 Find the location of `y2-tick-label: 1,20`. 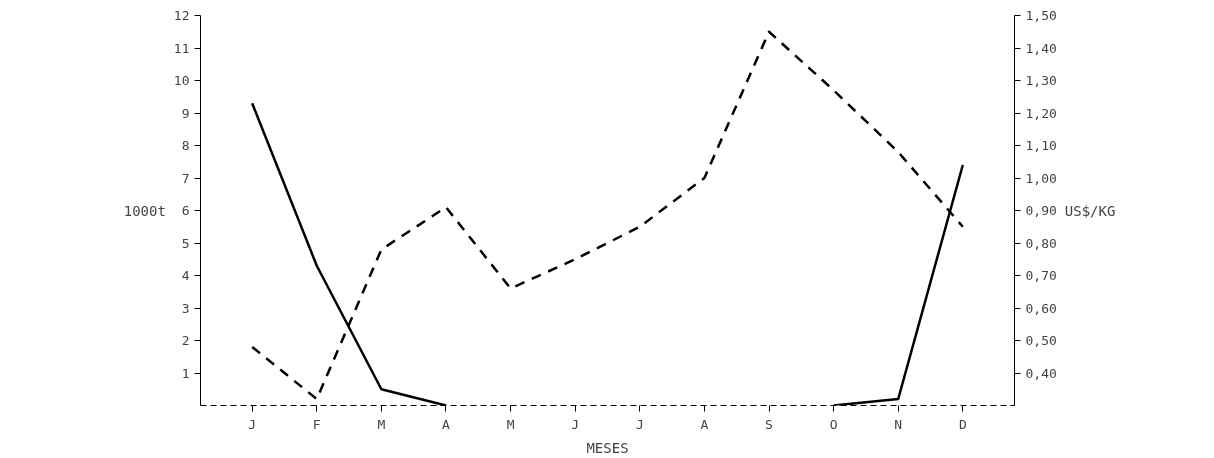

y2-tick-label: 1,20 is located at coordinates (1041, 113).